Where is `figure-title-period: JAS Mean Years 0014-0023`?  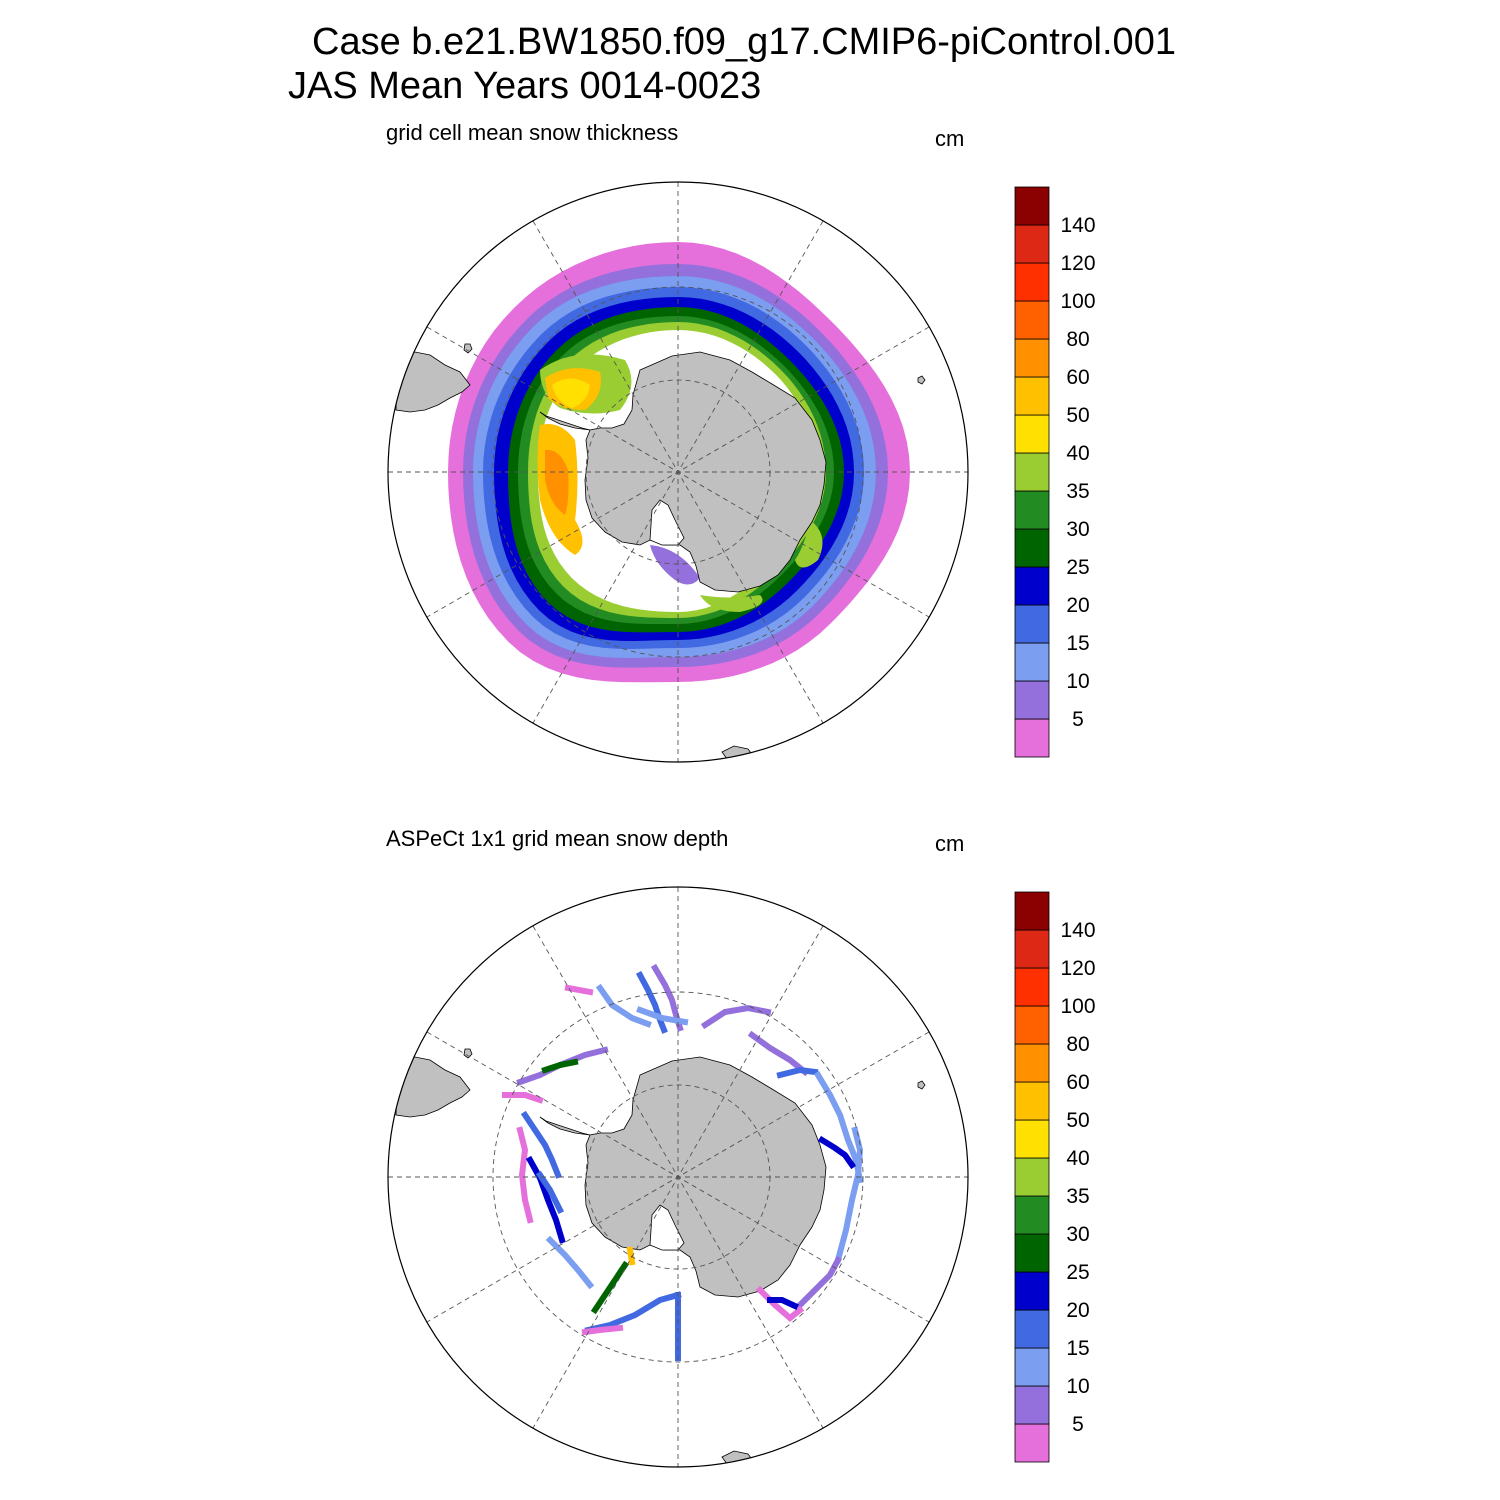 figure-title-period: JAS Mean Years 0014-0023 is located at coordinates (525, 86).